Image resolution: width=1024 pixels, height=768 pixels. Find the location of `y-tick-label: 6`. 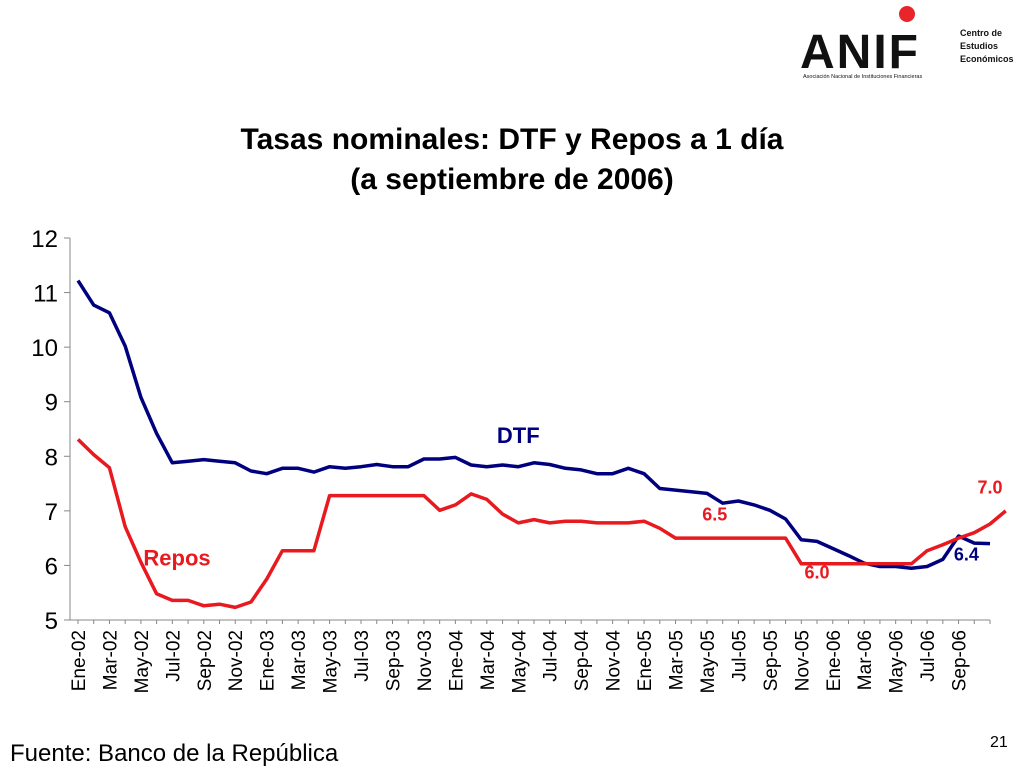

y-tick-label: 6 is located at coordinates (51, 566).